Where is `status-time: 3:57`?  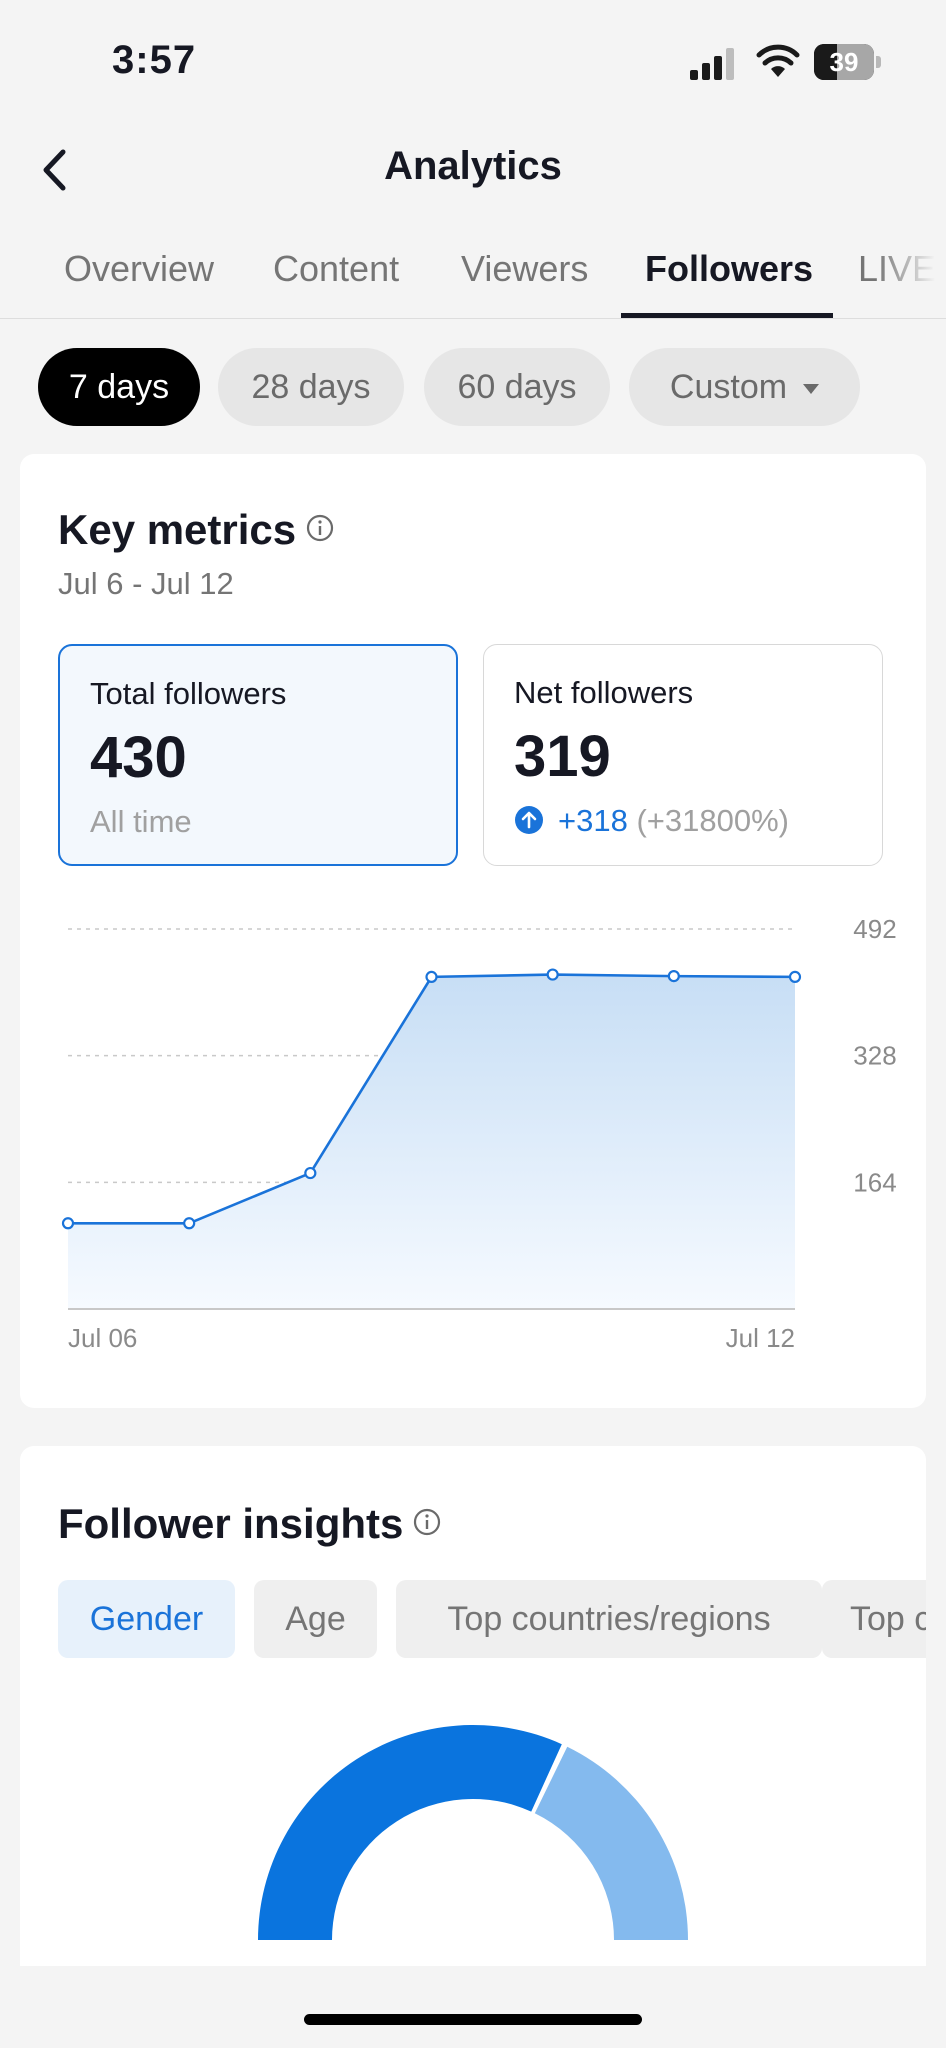
status-time: 3:57 is located at coordinates (154, 60).